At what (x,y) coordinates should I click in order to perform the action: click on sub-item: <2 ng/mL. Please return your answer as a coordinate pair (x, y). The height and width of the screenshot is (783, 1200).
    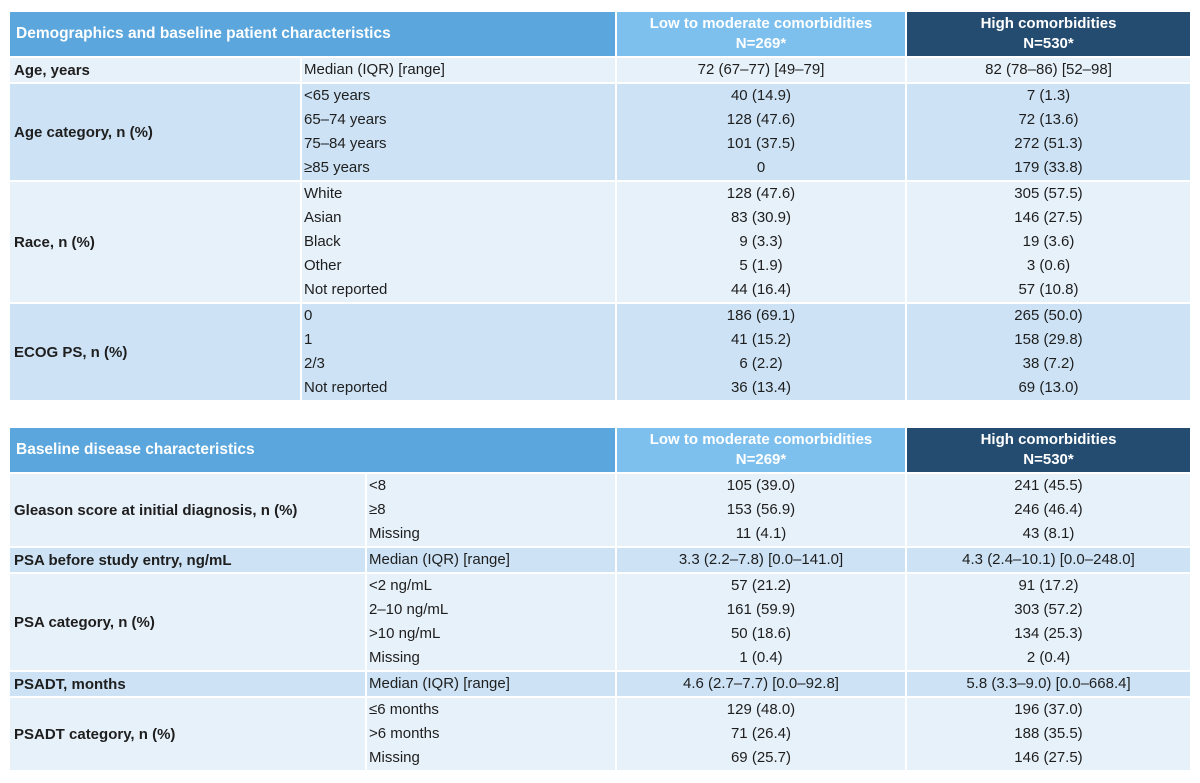
    Looking at the image, I should click on (400, 585).